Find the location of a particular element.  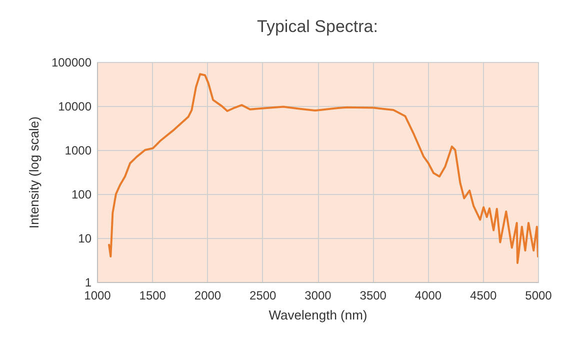

y-tick-label: 1000 is located at coordinates (78, 151).